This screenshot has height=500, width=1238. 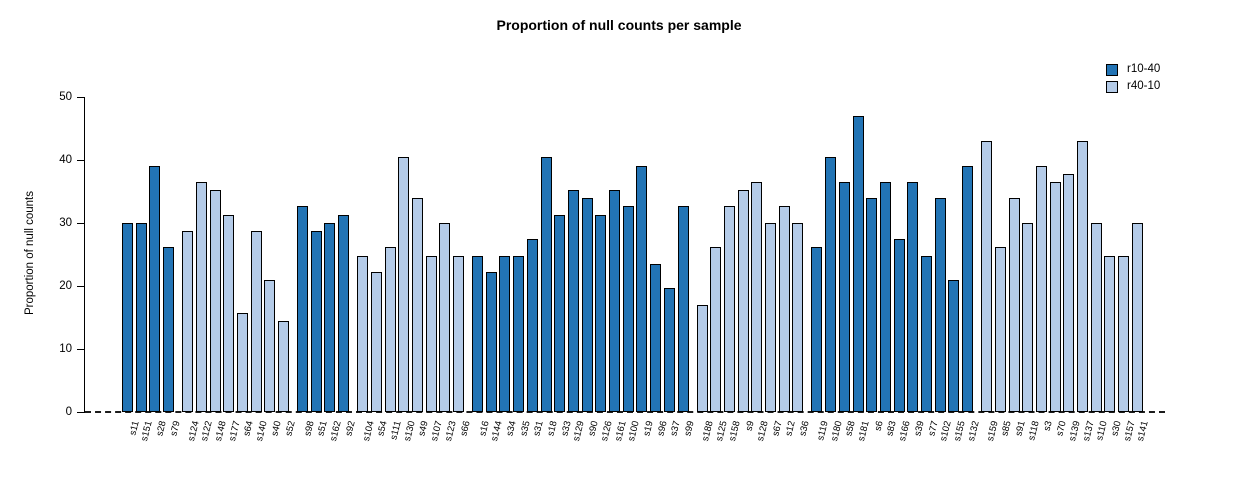 I want to click on x-axis-label-s51: s51, so click(x=322, y=428).